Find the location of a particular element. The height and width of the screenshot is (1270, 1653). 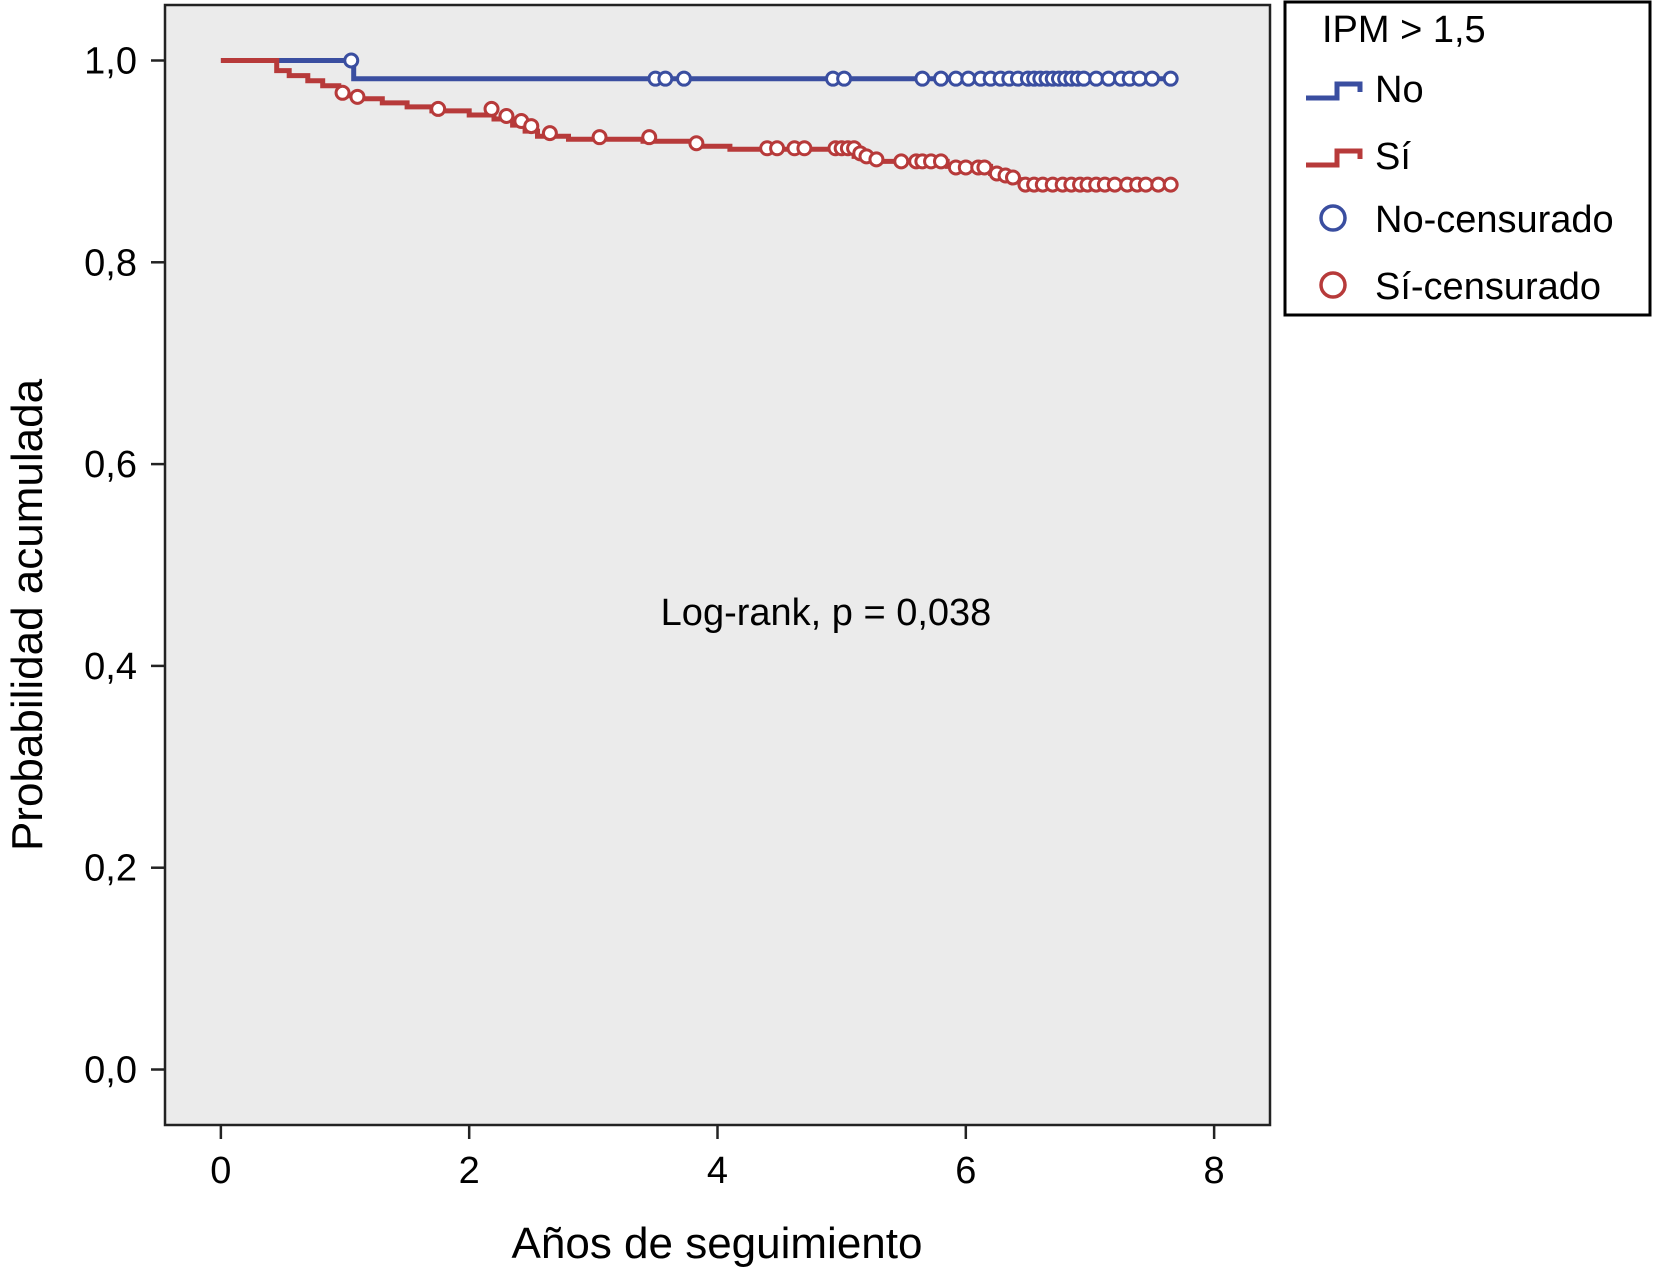

y-axis: 0,0 0,2 0,4 0,6 0,8 1,0 is located at coordinates (124, 566).